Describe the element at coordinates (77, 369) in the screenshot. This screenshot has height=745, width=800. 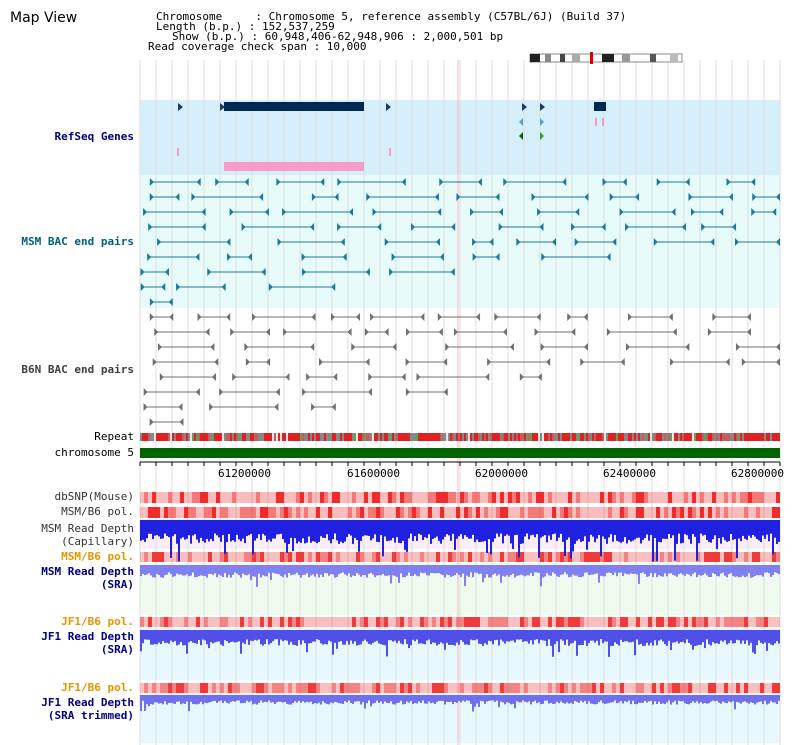
I see `b6n-bac-label: B6N BAC end pairs` at that location.